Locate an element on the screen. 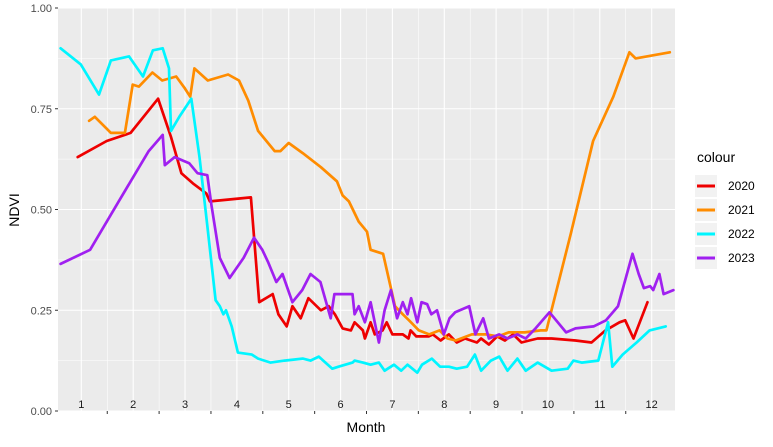  x-tick-labels: 1 2 3 4 5 6 7 8 9 10 11 12 is located at coordinates (368, 405).